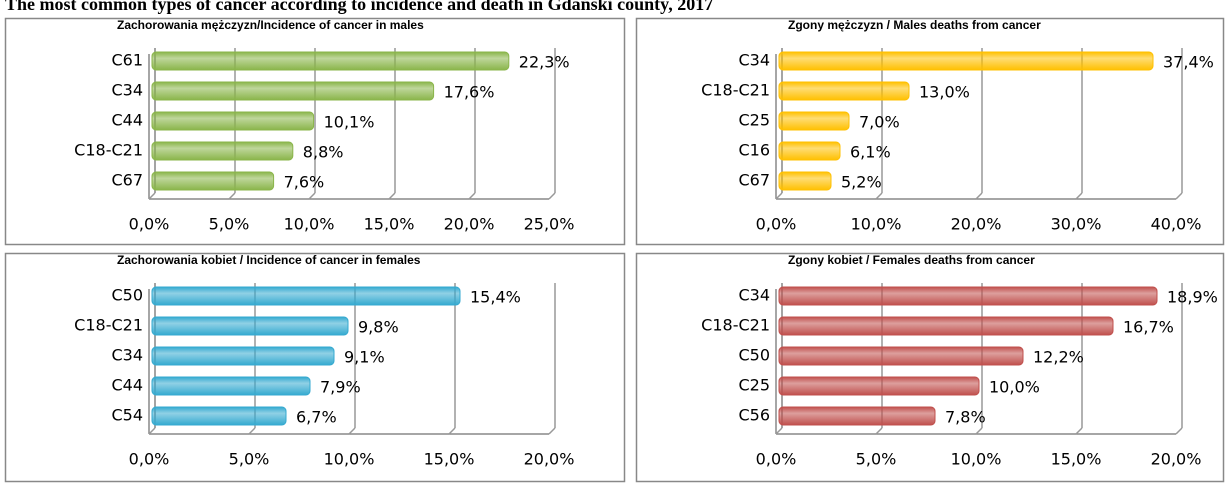 This screenshot has height=483, width=1229. What do you see at coordinates (495, 297) in the screenshot?
I see `value-label: 15,4%` at bounding box center [495, 297].